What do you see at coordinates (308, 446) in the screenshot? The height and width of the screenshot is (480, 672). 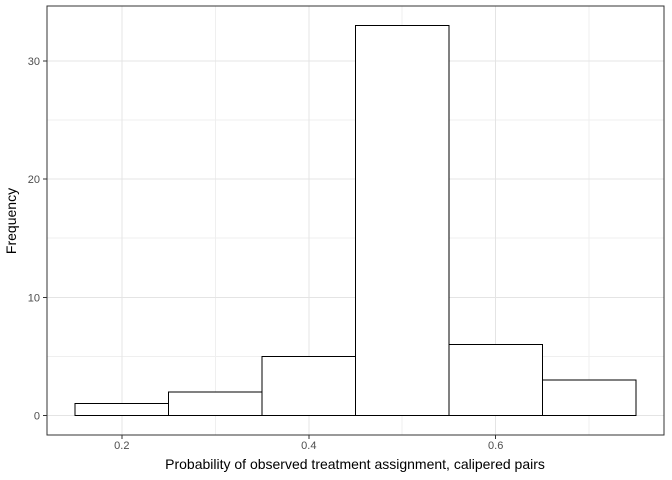 I see `x-tick-label: 0.4` at bounding box center [308, 446].